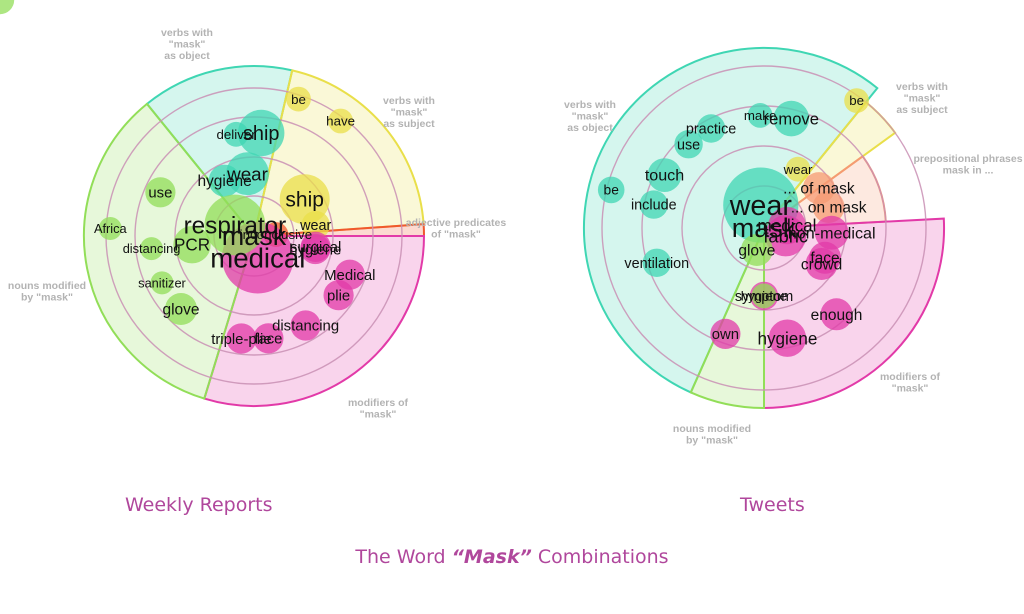 Image resolution: width=1024 pixels, height=614 pixels. I want to click on word-label: touch, so click(664, 176).